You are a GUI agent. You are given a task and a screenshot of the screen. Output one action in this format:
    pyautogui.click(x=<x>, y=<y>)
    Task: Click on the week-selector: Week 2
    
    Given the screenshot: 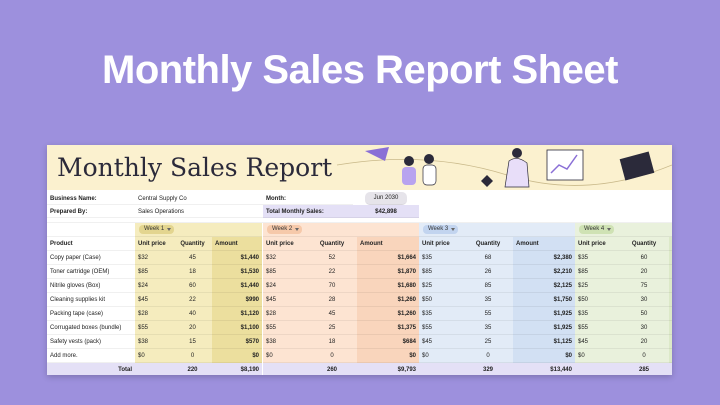 What is the action you would take?
    pyautogui.click(x=285, y=229)
    